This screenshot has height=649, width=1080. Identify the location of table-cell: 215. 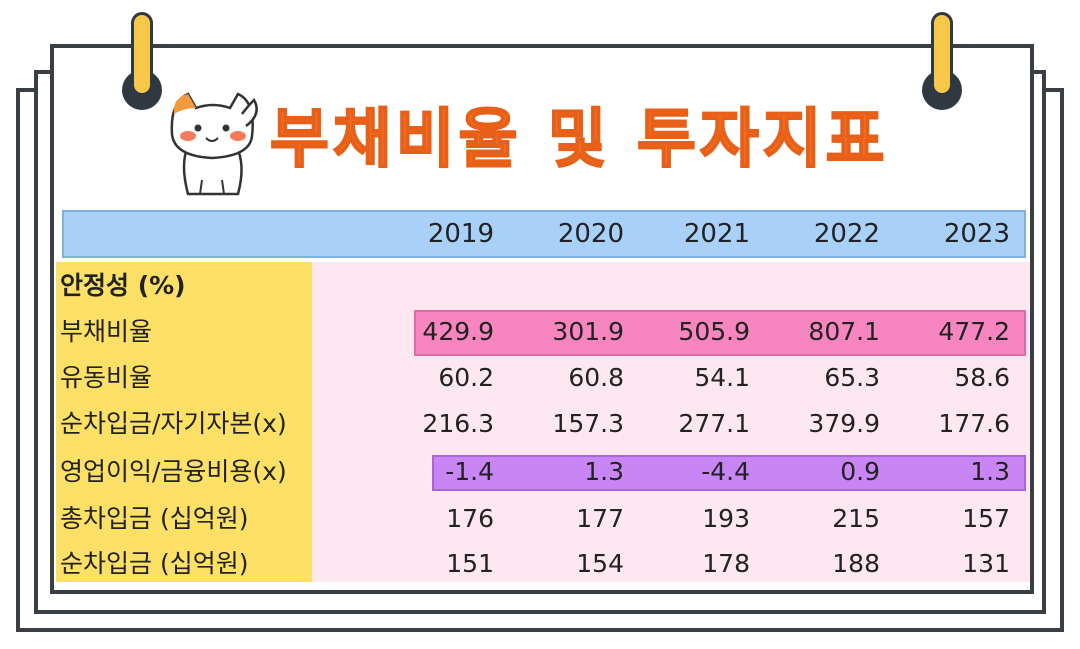
(856, 518).